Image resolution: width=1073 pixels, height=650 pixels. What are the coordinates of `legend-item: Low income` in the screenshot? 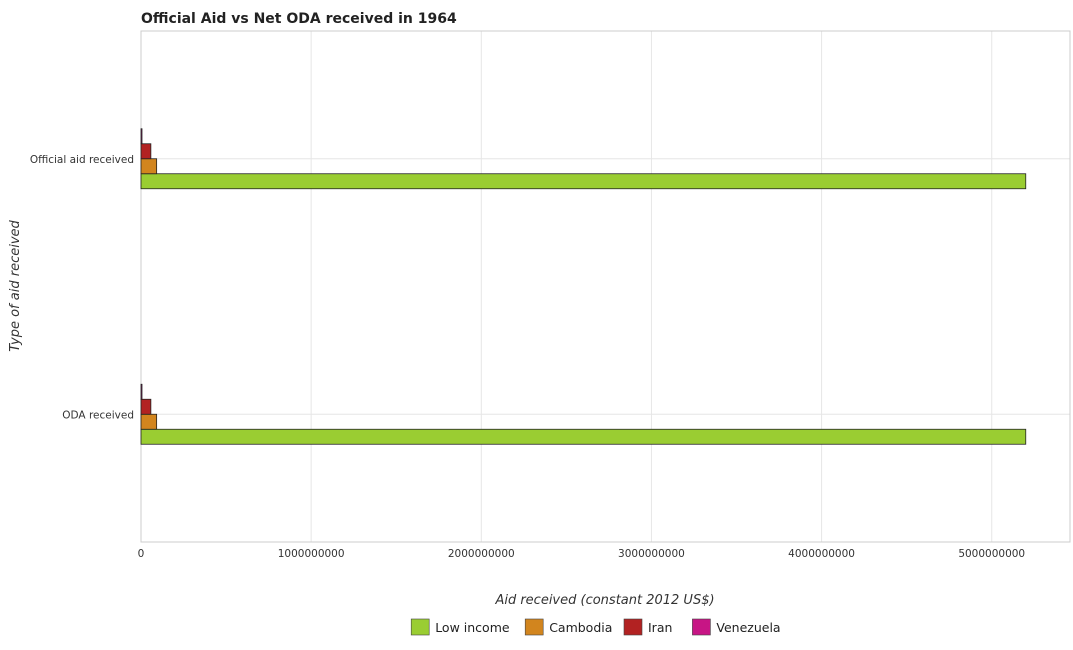 It's located at (460, 627).